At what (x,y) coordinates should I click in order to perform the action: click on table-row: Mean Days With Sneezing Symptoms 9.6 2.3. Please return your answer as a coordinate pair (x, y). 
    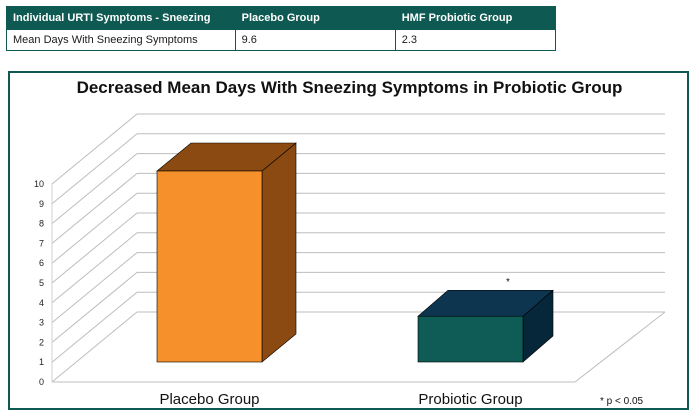
    Looking at the image, I should click on (281, 40).